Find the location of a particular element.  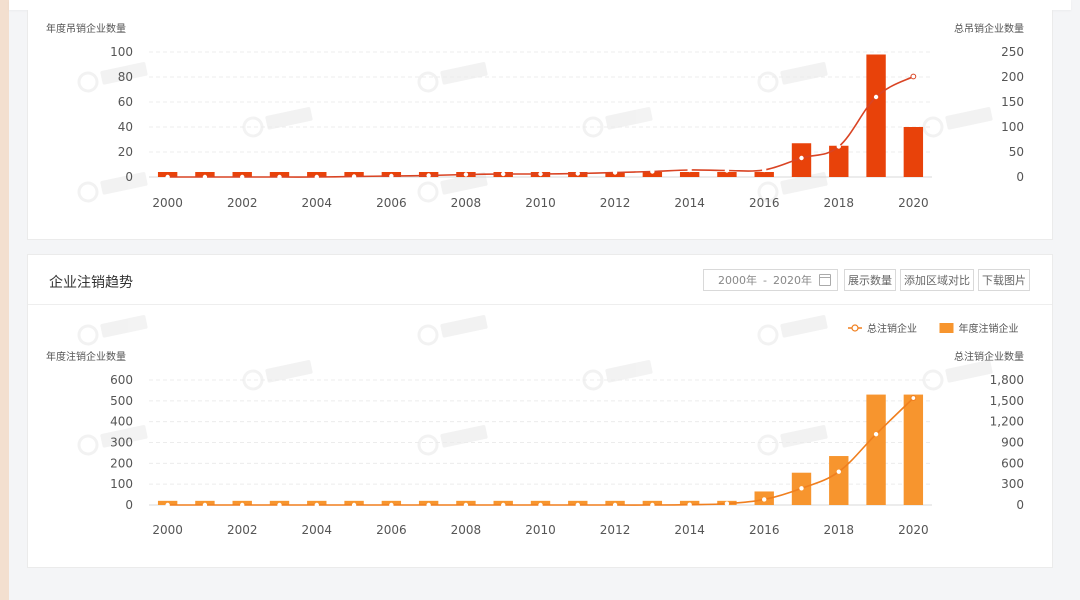

bar-2001 is located at coordinates (205, 174).